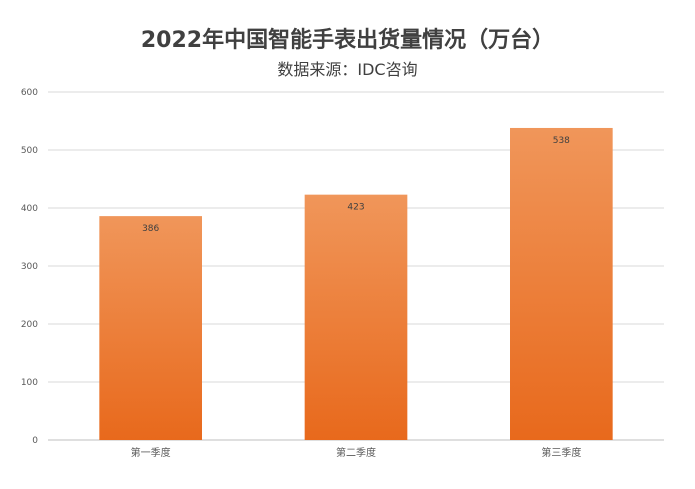 Image resolution: width=695 pixels, height=489 pixels. I want to click on y-tick-label: 300, so click(29, 267).